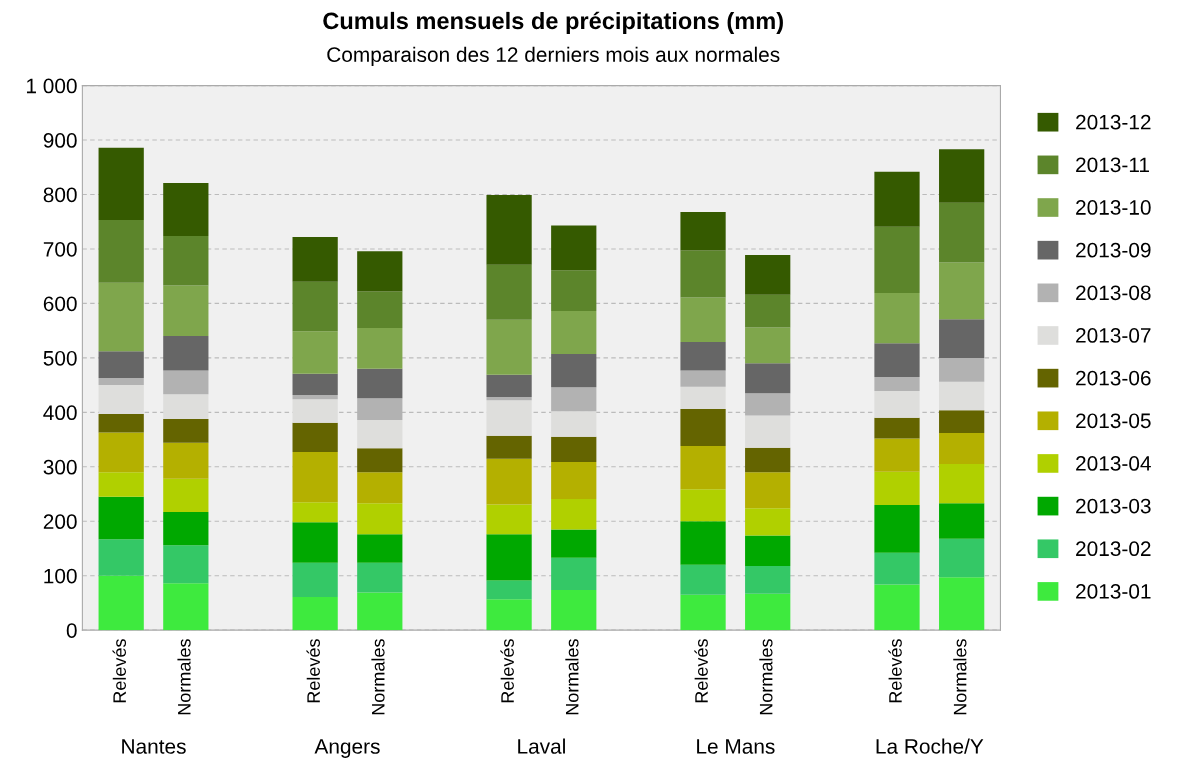  I want to click on legend-label: 2013-03, so click(1113, 506).